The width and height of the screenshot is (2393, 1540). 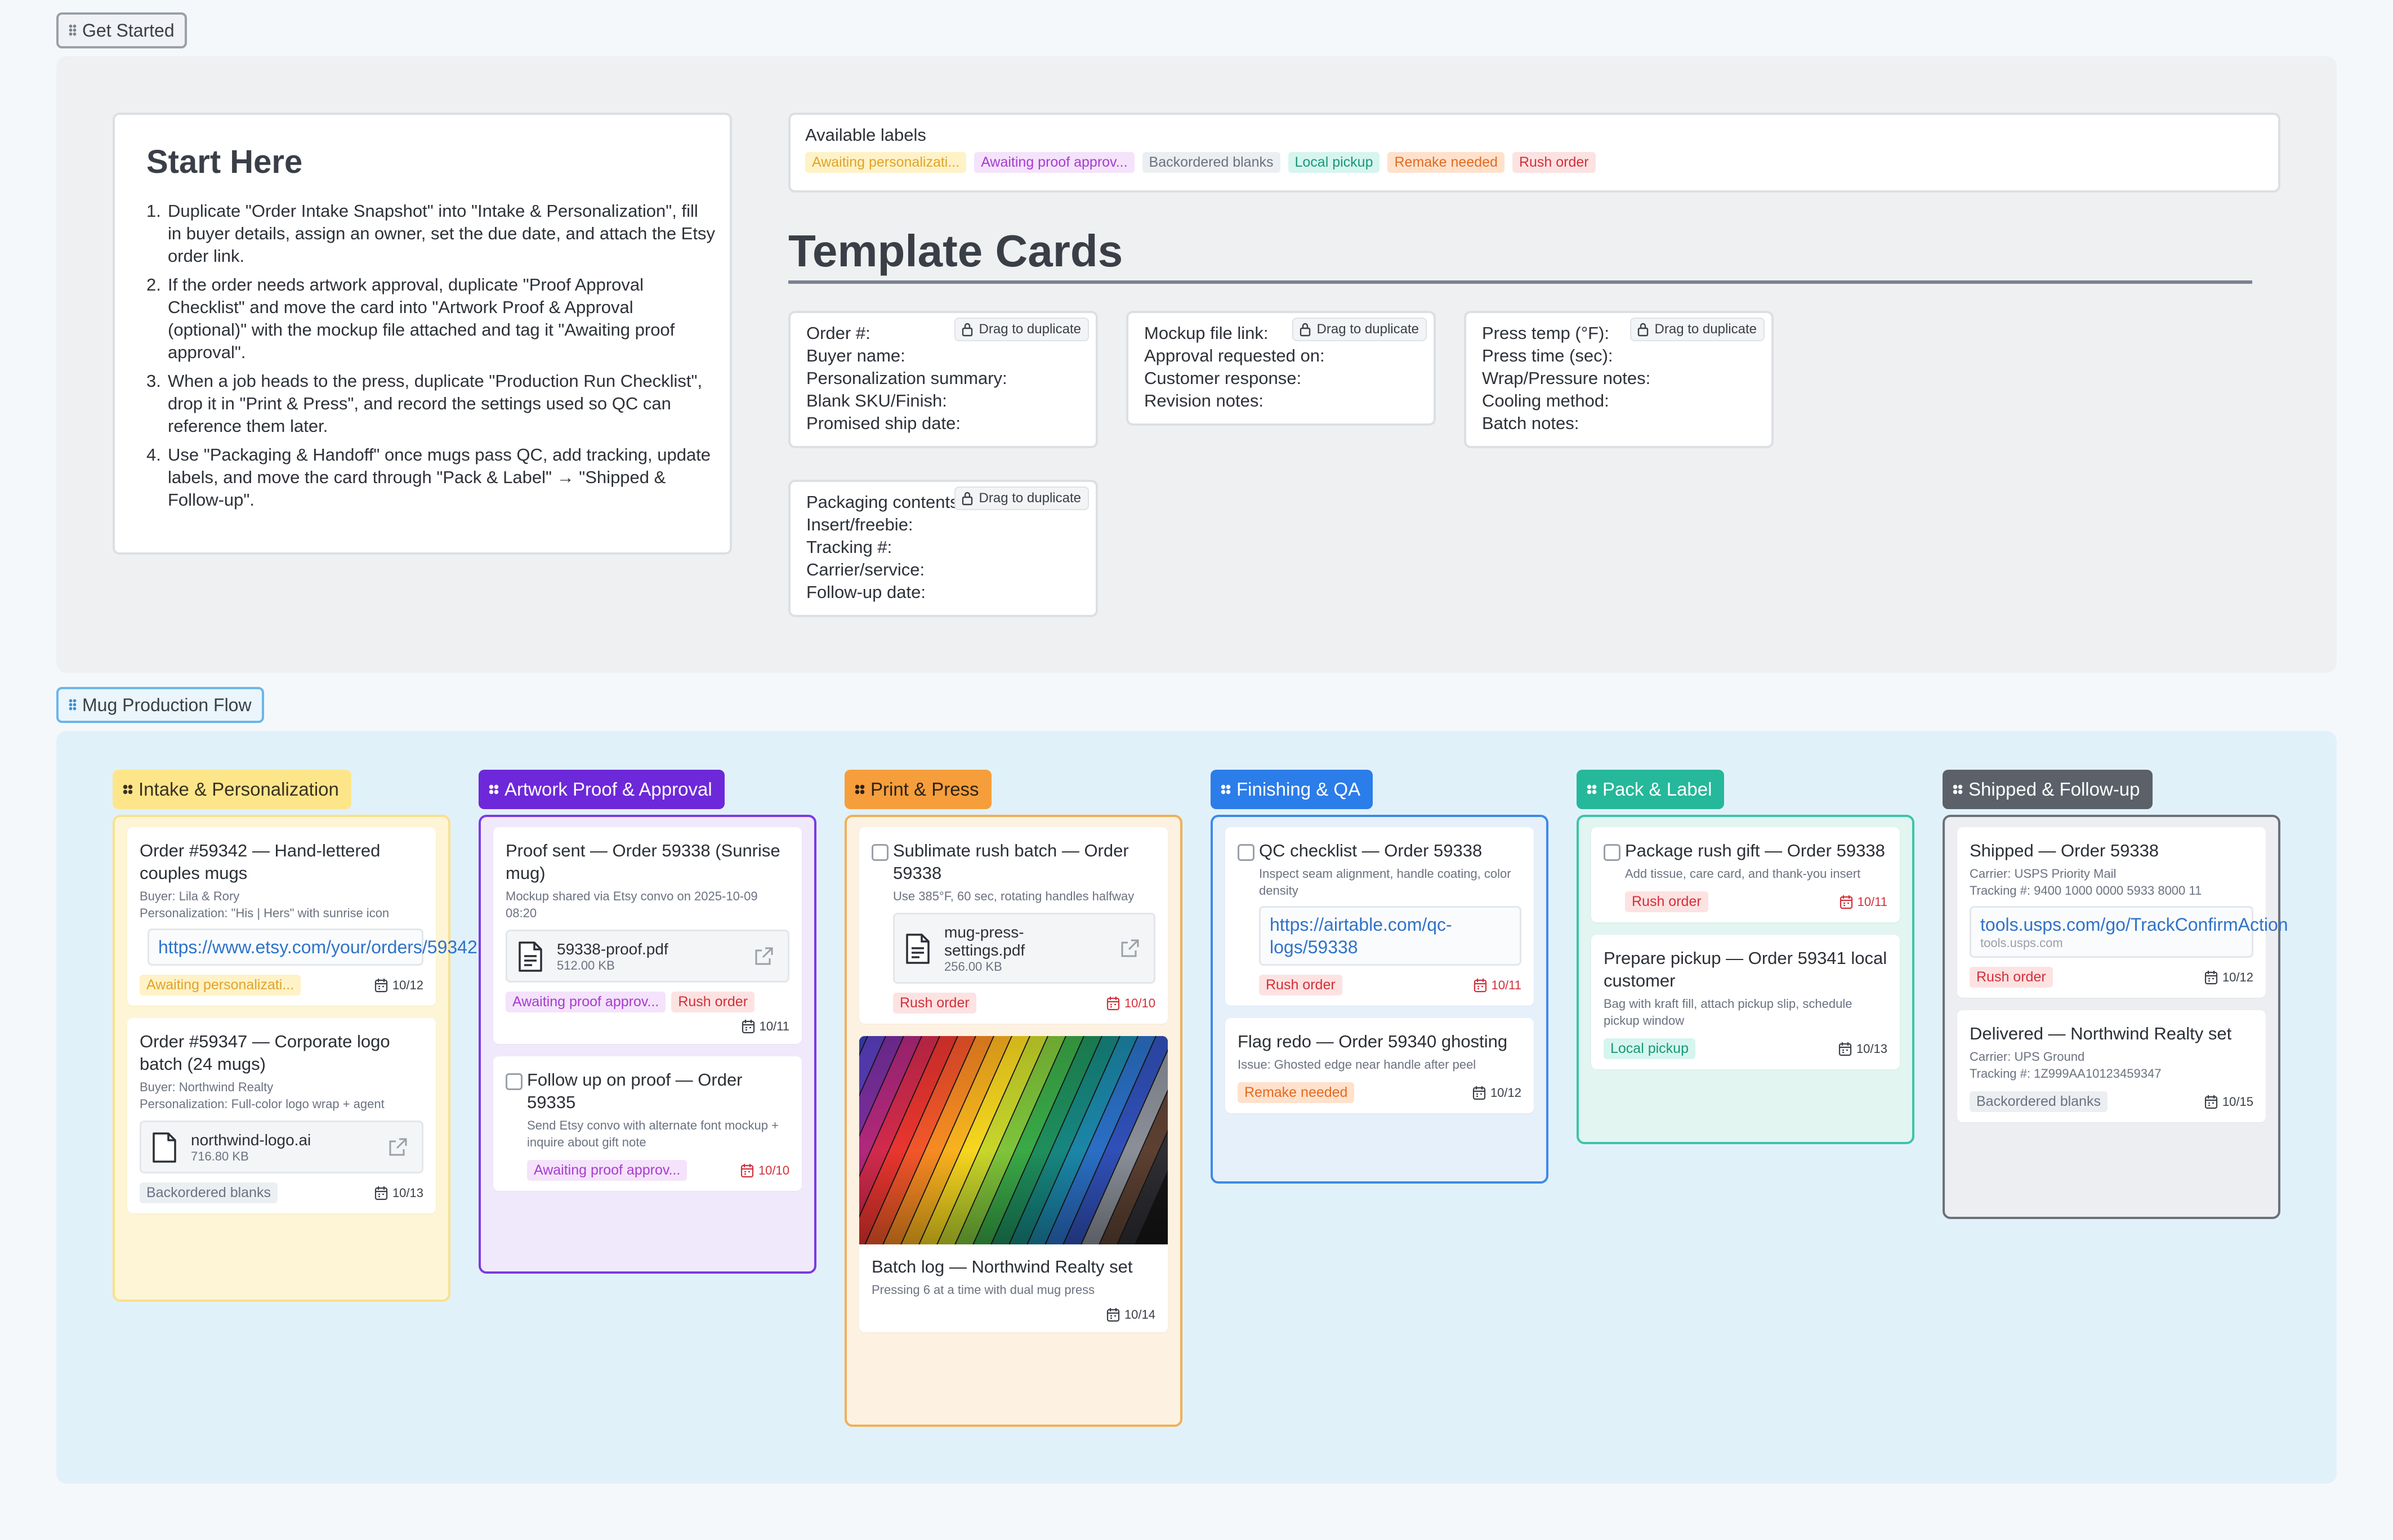 I want to click on card-title: Proof sent — Order 59338 (Sunrise mug), so click(x=643, y=862).